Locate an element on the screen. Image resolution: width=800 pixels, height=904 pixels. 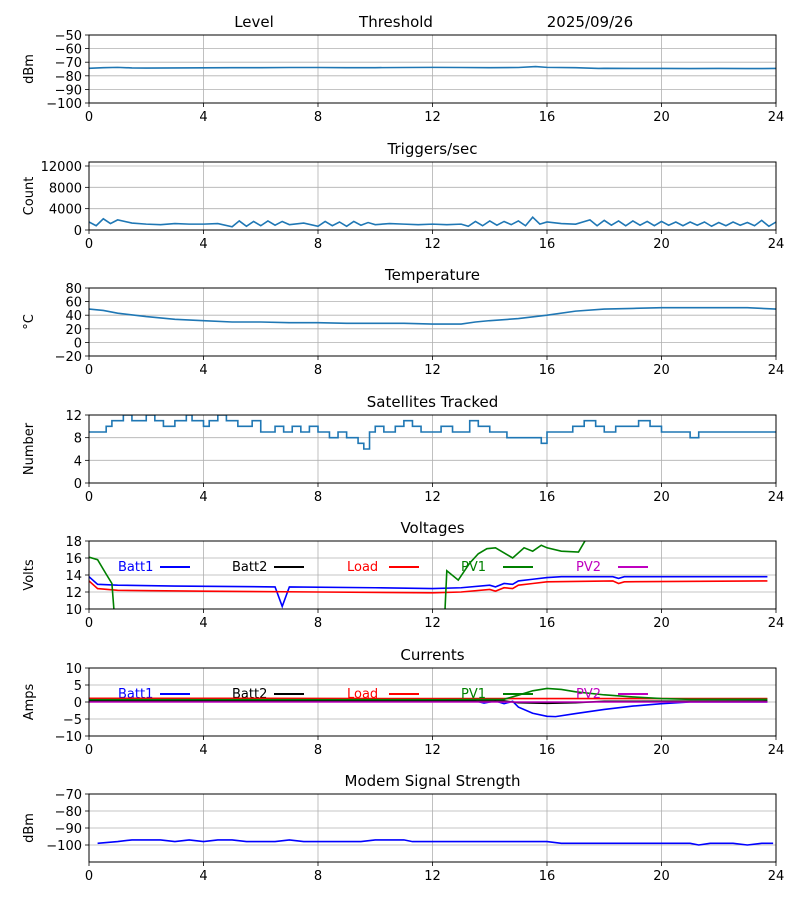
y-axis-label: Amps is located at coordinates (29, 701).